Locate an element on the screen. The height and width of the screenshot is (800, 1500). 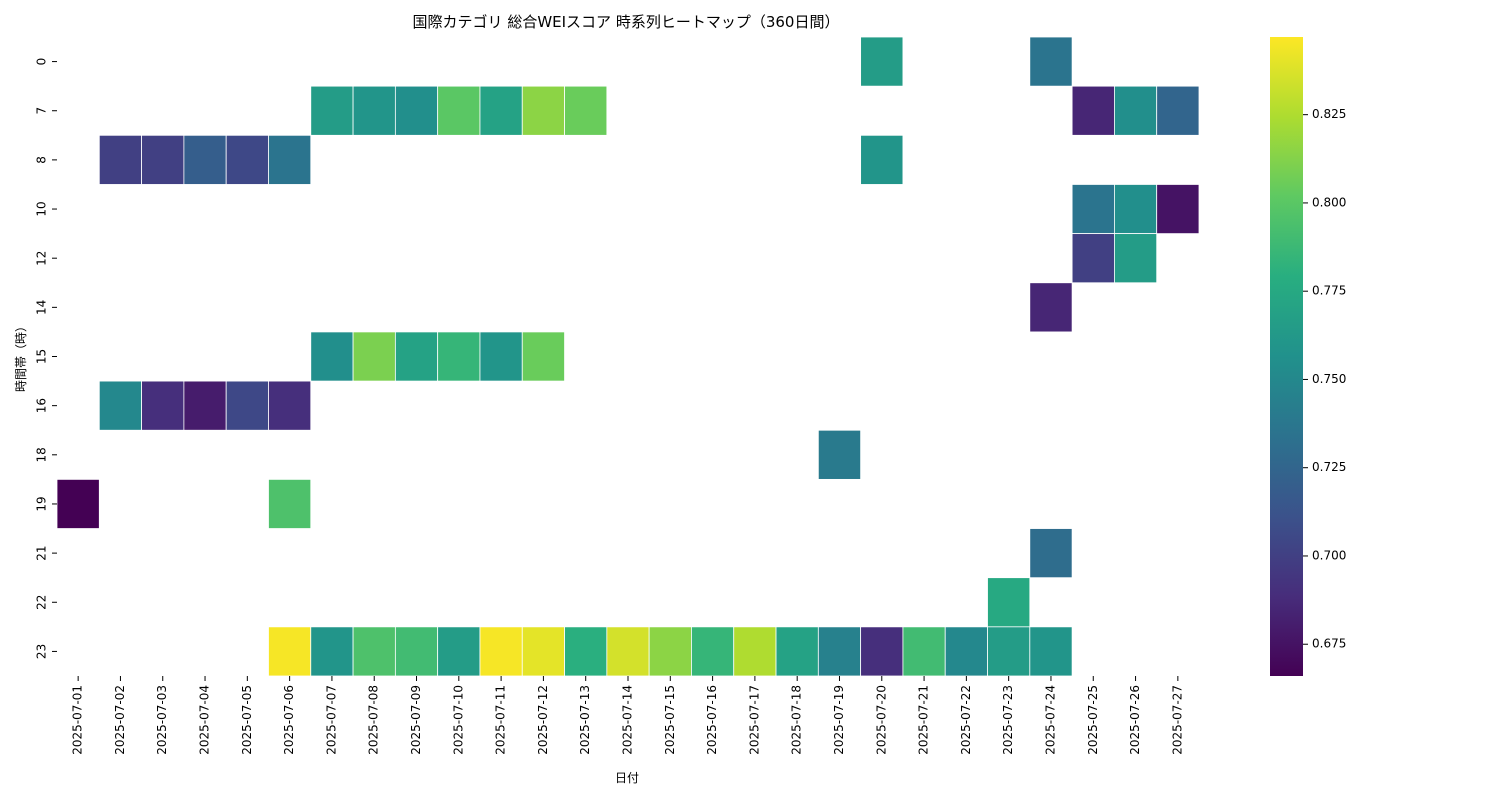
x-tick-label: 2025-07-23 is located at coordinates (1008, 720).